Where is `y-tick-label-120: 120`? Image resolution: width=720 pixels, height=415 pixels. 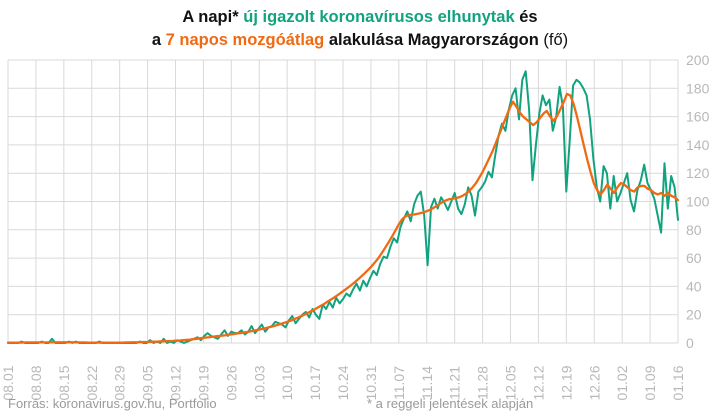
y-tick-label-120: 120 is located at coordinates (698, 173).